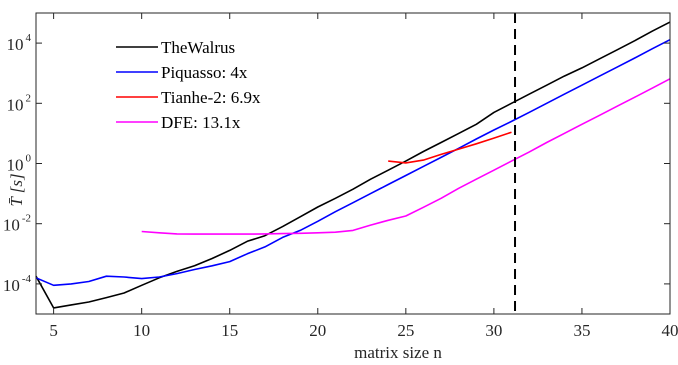 This screenshot has width=678, height=365. I want to click on x-tick-label: 40, so click(670, 330).